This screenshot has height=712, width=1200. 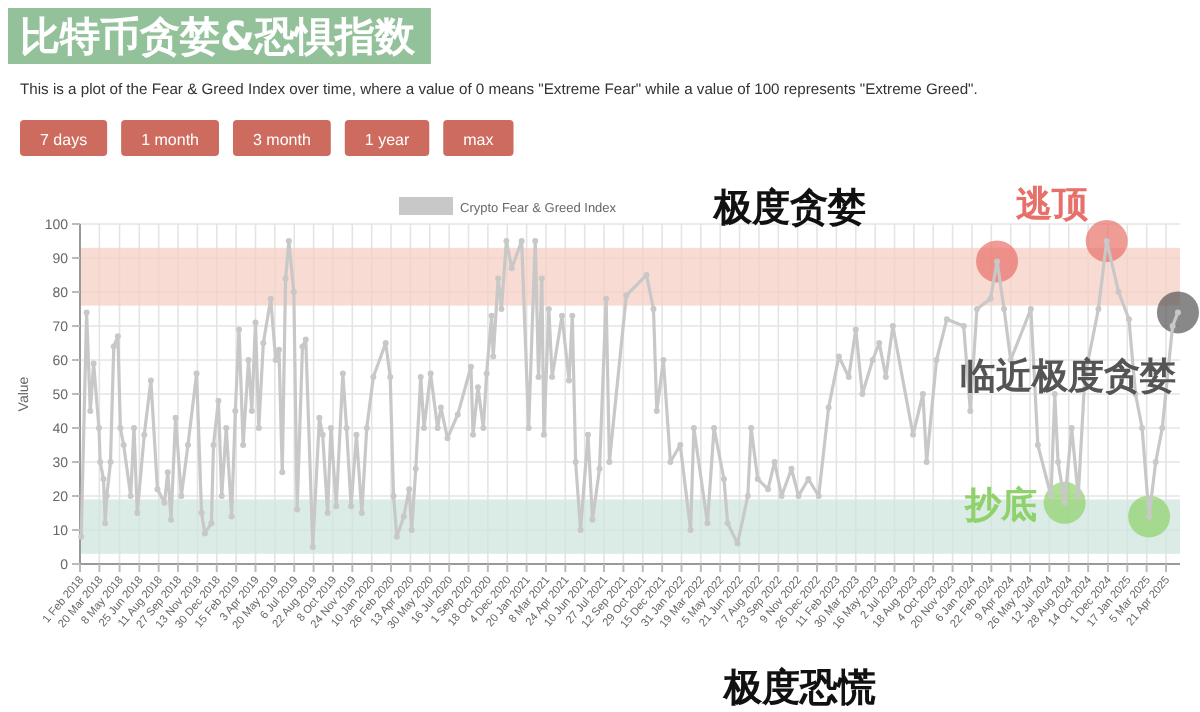 I want to click on band-label: 极度恐慌, so click(x=799, y=688).